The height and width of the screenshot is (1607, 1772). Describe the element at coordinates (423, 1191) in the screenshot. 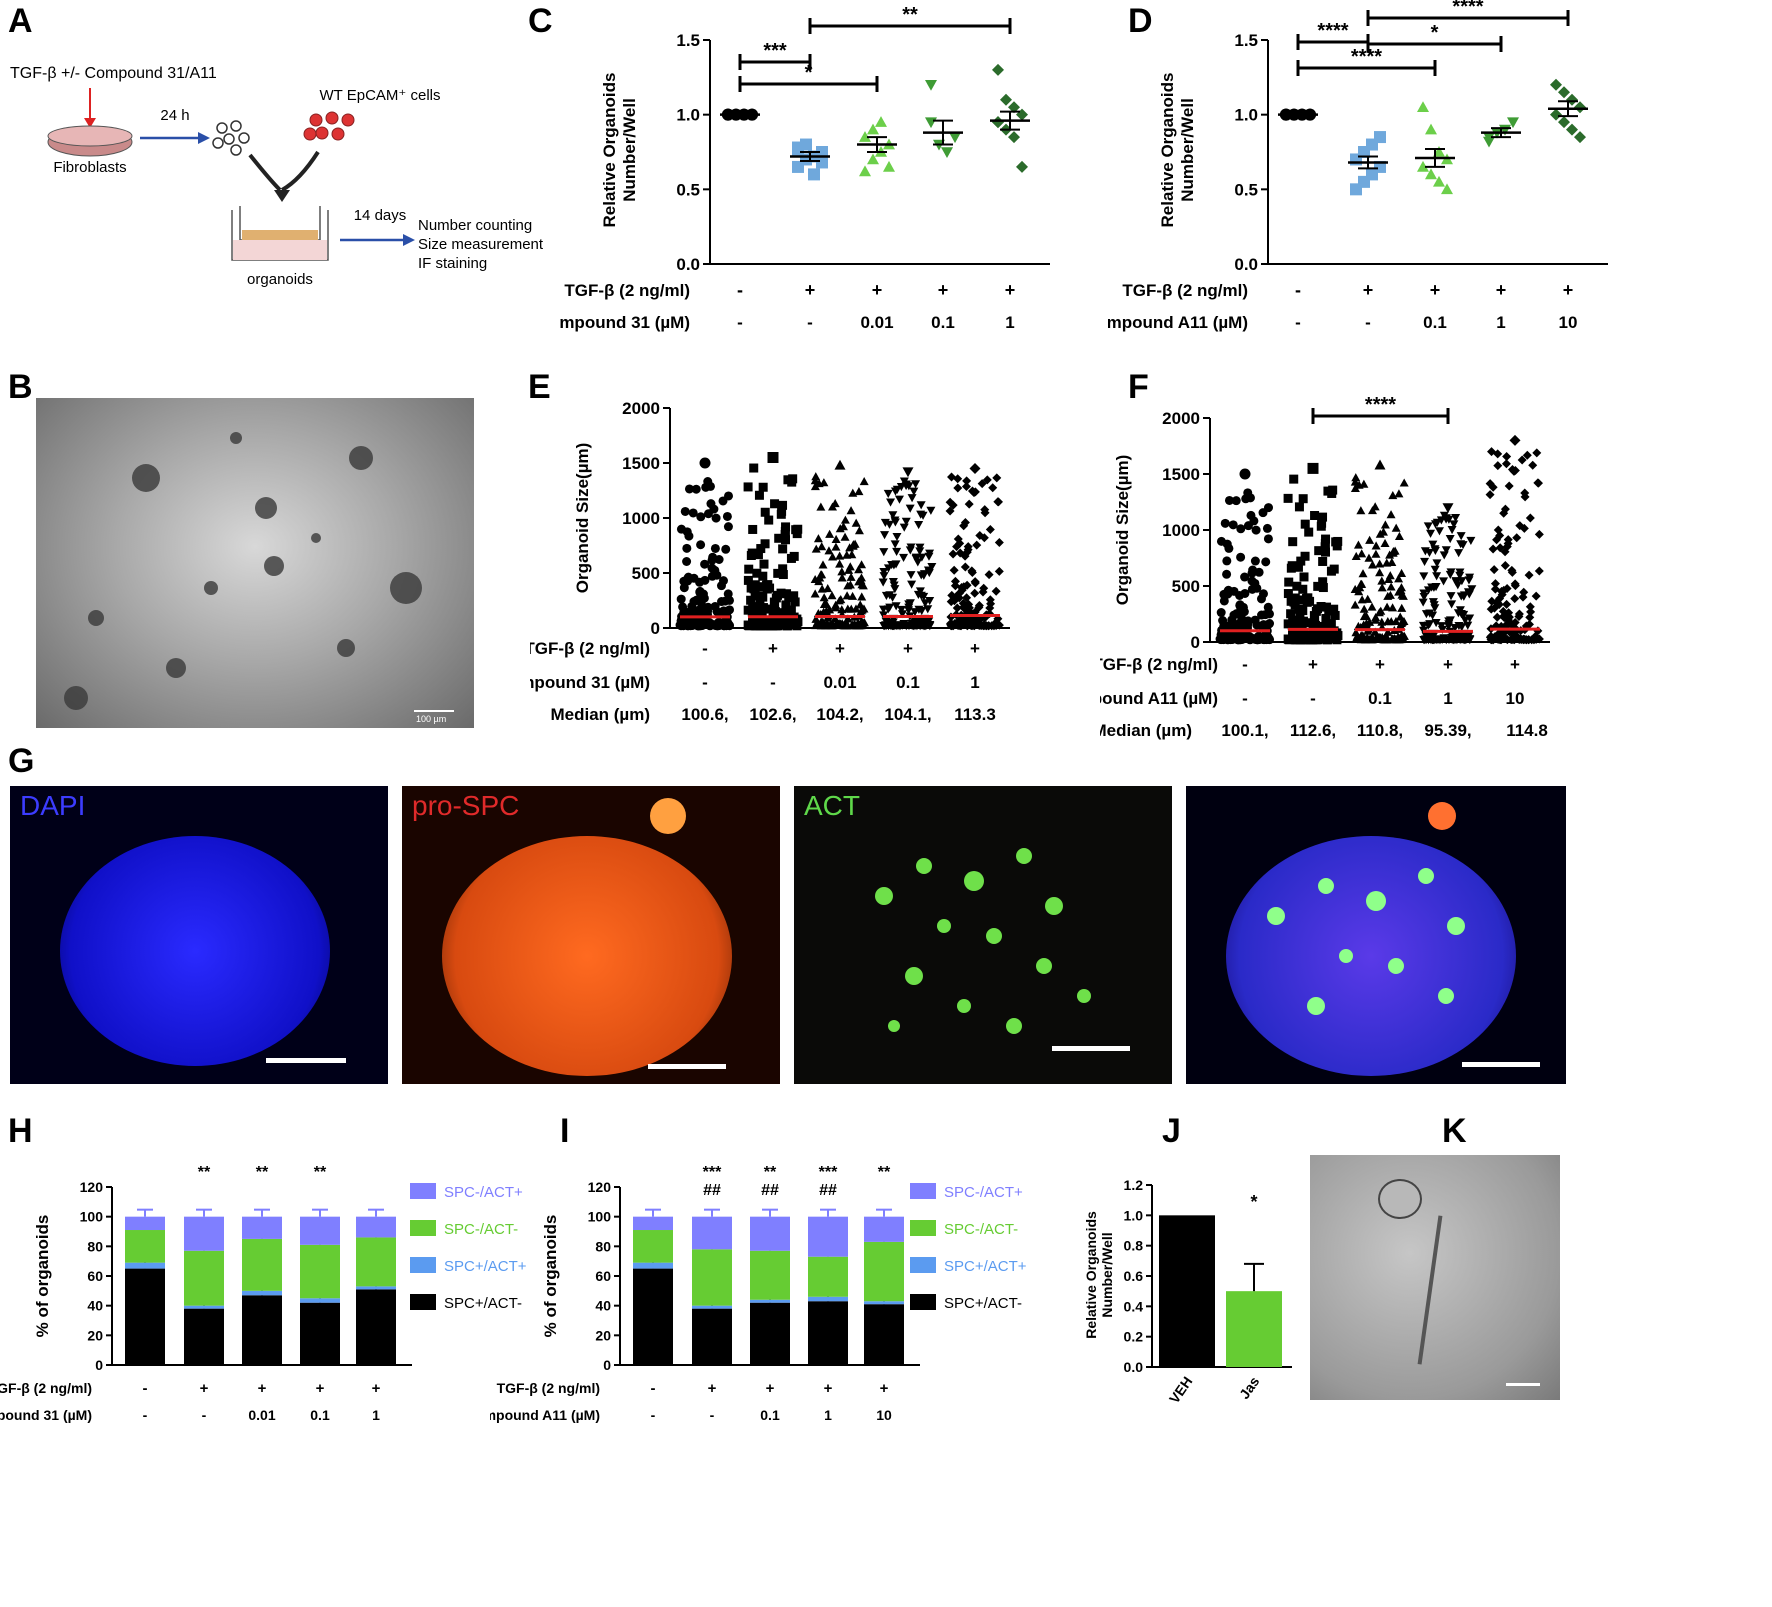

I see `legend-swatch` at that location.